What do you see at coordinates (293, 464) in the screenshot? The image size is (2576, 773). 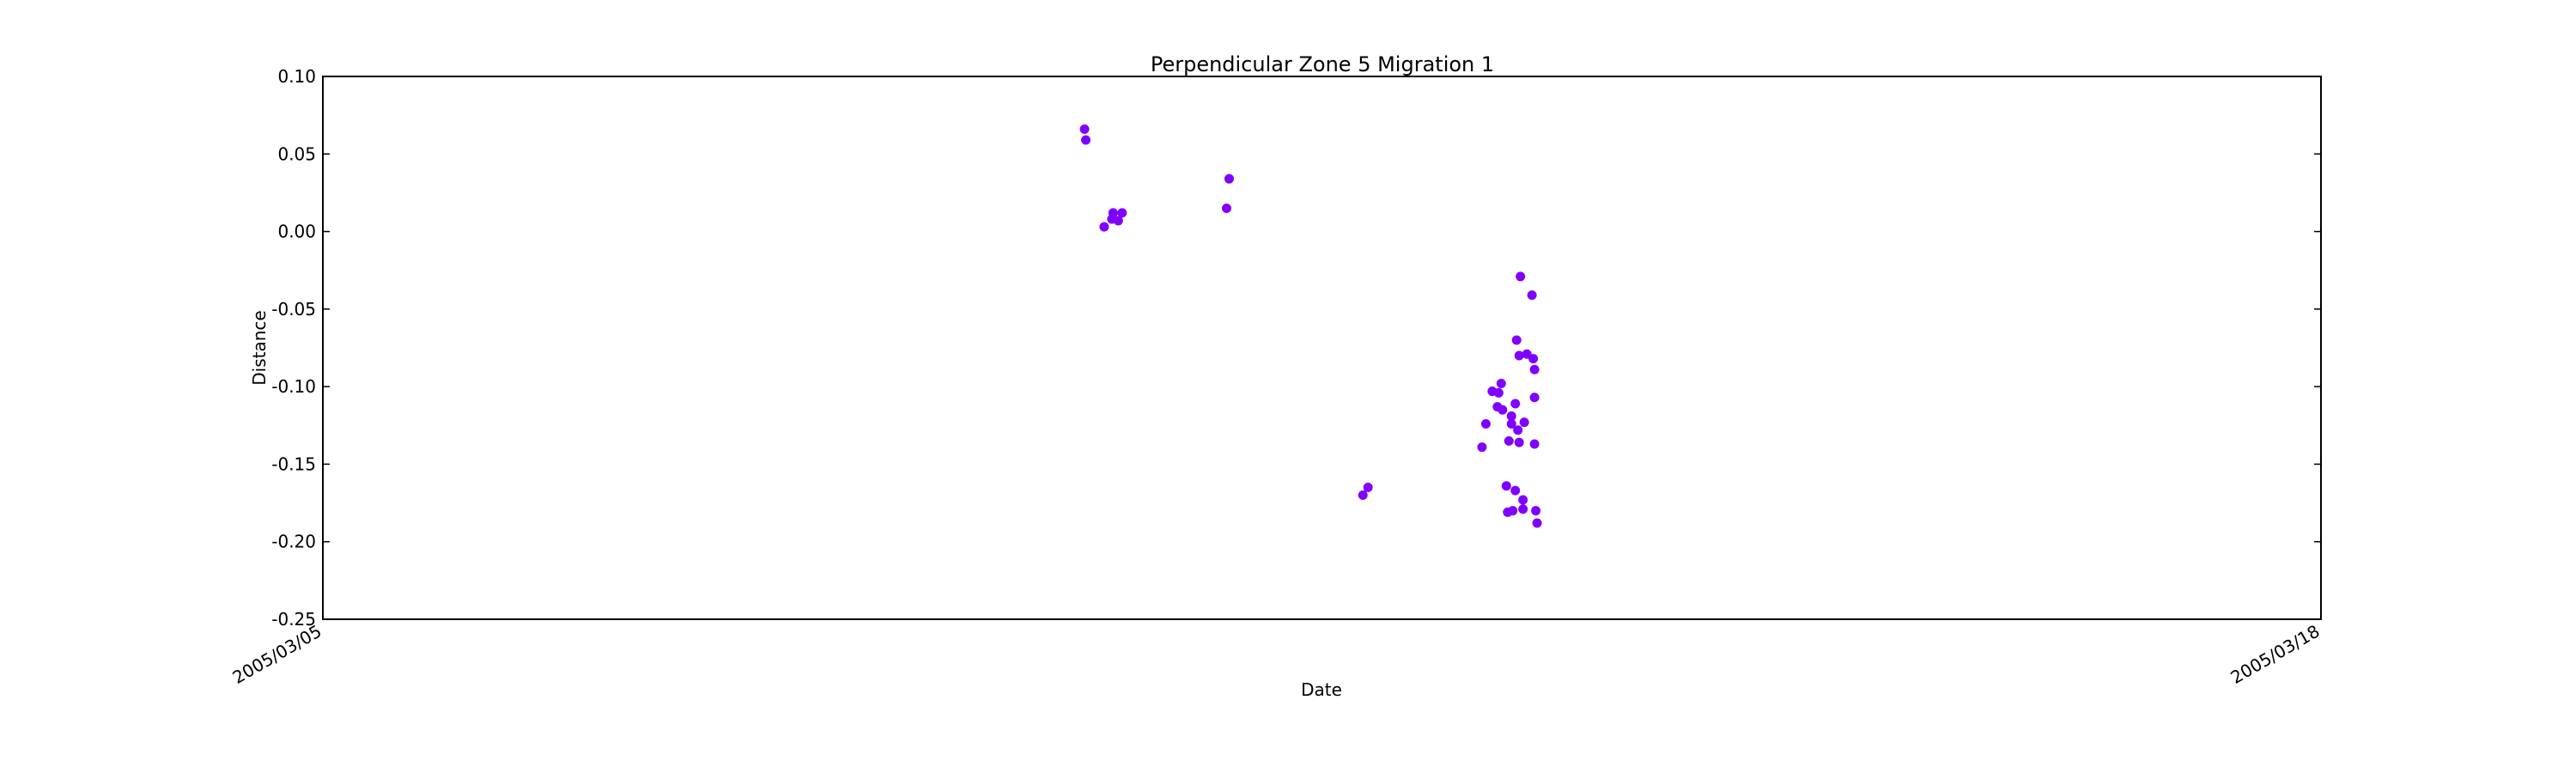 I see `y-tick-label: -0.15` at bounding box center [293, 464].